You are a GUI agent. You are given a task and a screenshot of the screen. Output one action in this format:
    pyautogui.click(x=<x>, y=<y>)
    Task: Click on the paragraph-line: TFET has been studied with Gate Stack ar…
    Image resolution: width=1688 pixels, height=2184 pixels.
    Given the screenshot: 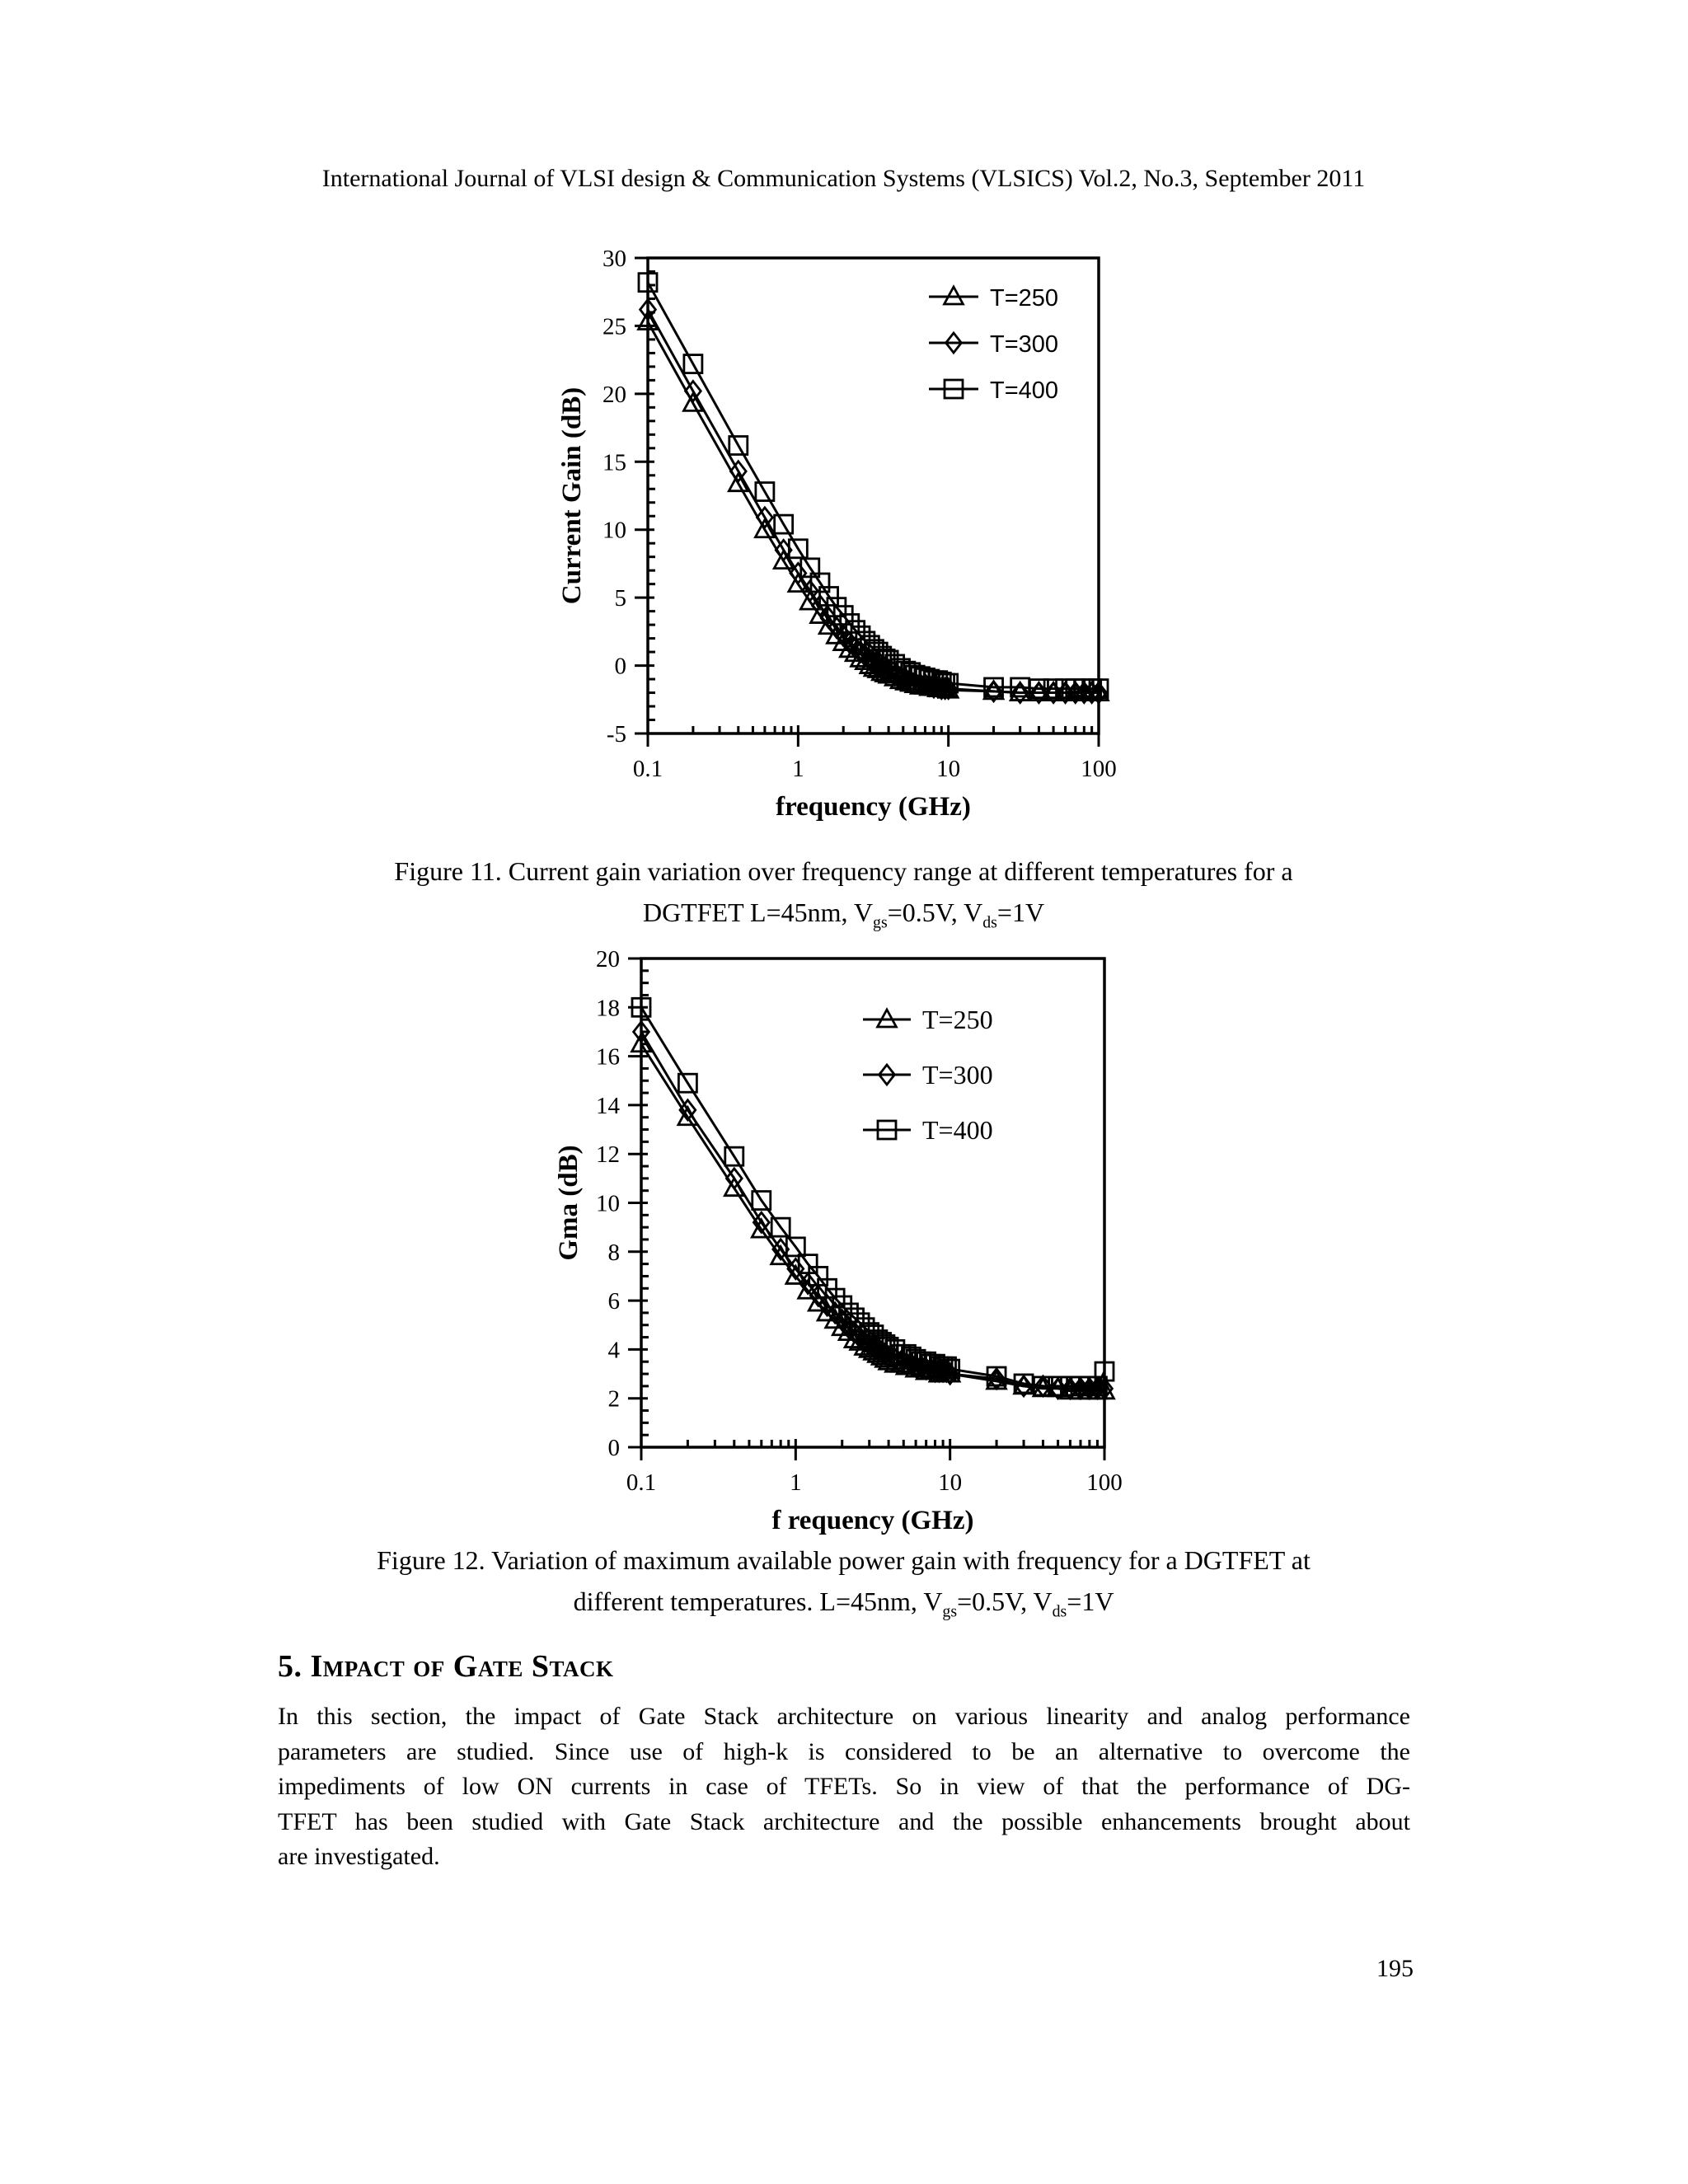 What is the action you would take?
    pyautogui.click(x=844, y=1821)
    